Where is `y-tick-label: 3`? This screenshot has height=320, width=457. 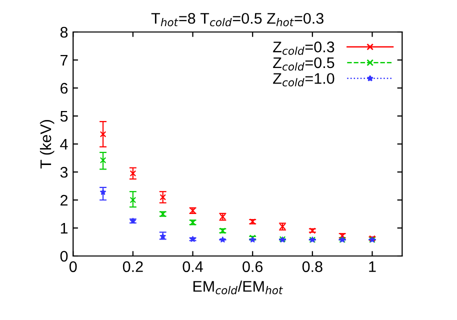 y-tick-label: 3 is located at coordinates (64, 172).